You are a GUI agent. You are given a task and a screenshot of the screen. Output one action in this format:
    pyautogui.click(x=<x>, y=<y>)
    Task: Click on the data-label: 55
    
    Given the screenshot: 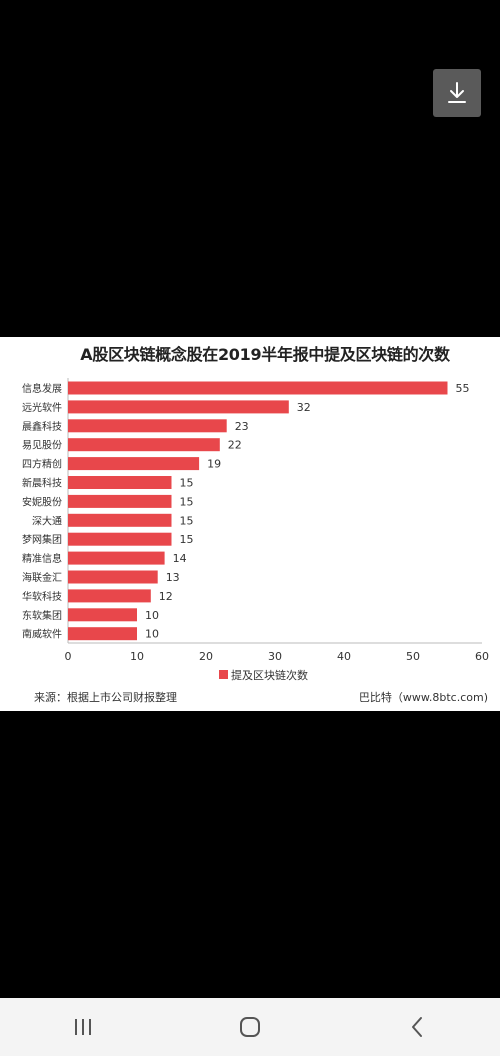 What is the action you would take?
    pyautogui.click(x=463, y=388)
    